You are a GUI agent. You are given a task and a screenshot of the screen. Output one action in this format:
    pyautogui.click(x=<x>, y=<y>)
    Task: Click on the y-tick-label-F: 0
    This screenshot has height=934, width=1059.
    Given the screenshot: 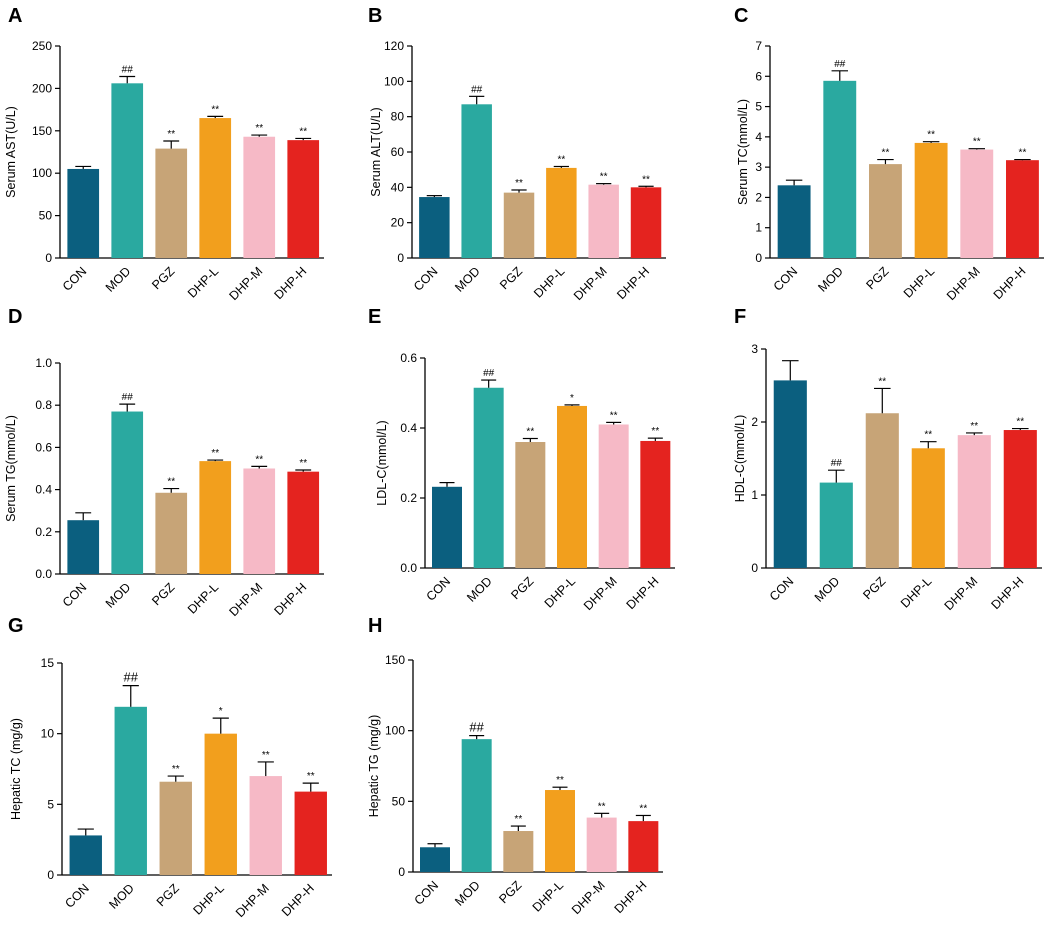 What is the action you would take?
    pyautogui.click(x=754, y=568)
    